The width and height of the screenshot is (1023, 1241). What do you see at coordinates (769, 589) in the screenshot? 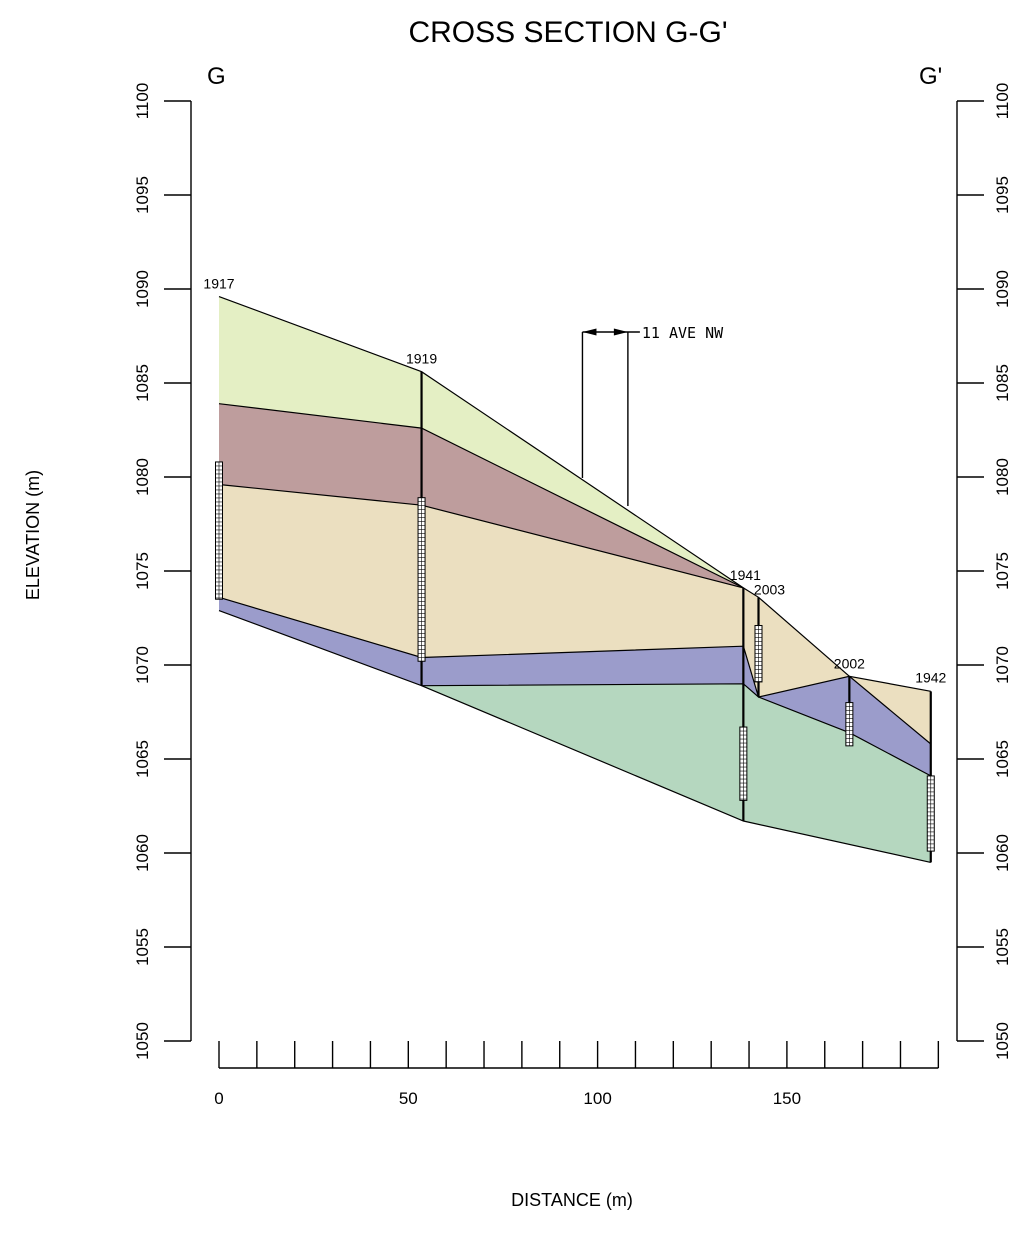
I see `borehole-label: 2003` at bounding box center [769, 589].